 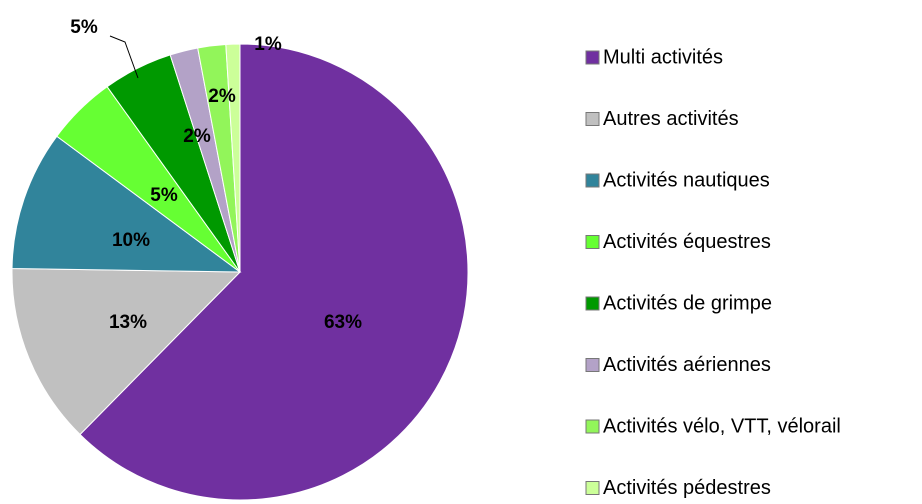 What do you see at coordinates (671, 119) in the screenshot?
I see `legend-label: Autres activités` at bounding box center [671, 119].